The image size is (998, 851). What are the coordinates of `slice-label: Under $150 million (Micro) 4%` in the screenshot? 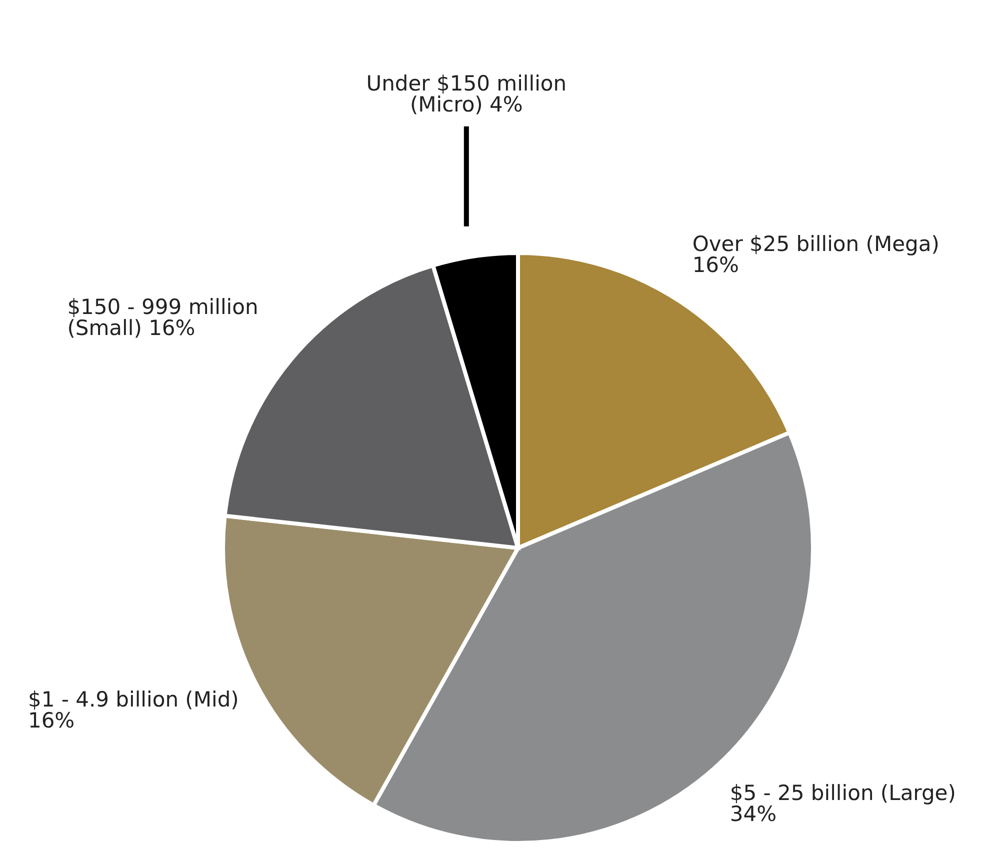 It's located at (466, 93).